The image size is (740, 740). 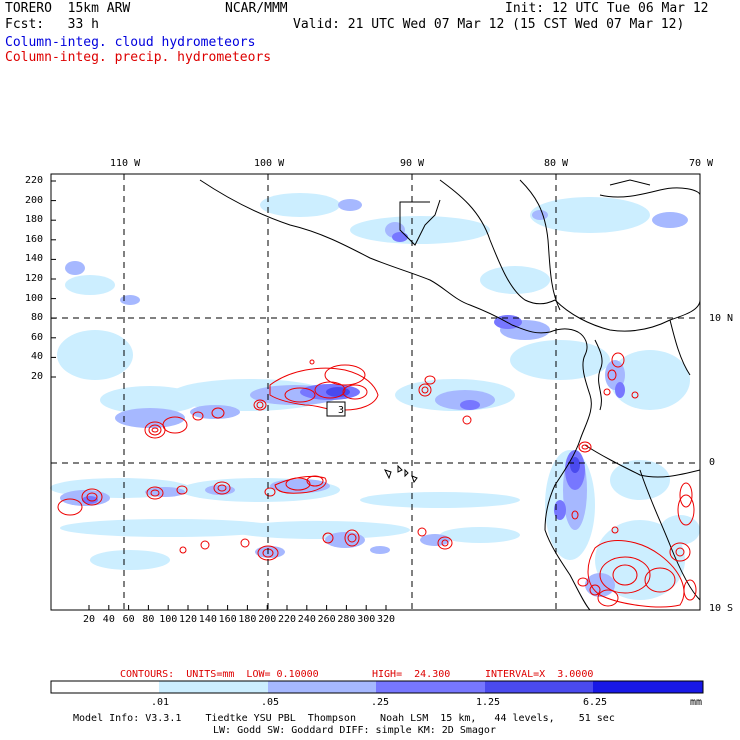 What do you see at coordinates (130, 42) in the screenshot?
I see `field-cloud-label: Column-integ. cloud hydrometeors` at bounding box center [130, 42].